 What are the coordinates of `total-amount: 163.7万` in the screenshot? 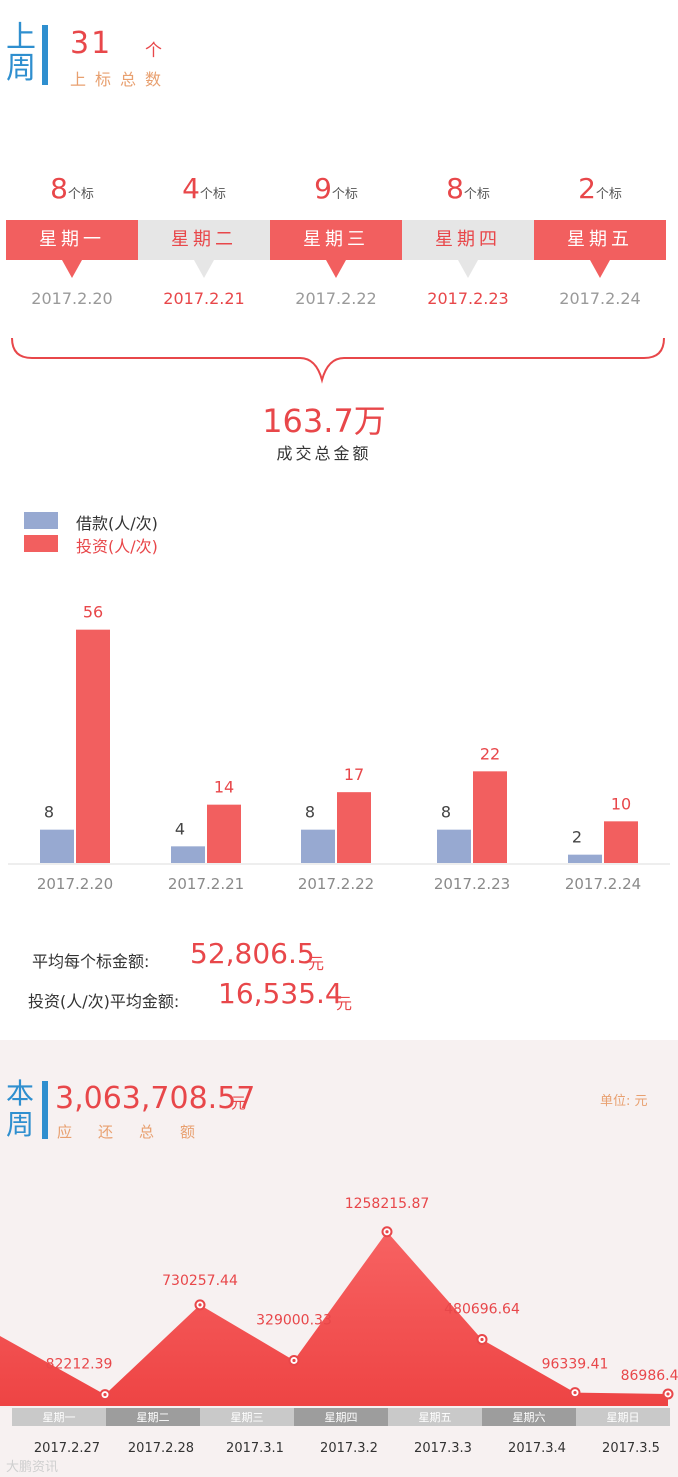 It's located at (324, 421).